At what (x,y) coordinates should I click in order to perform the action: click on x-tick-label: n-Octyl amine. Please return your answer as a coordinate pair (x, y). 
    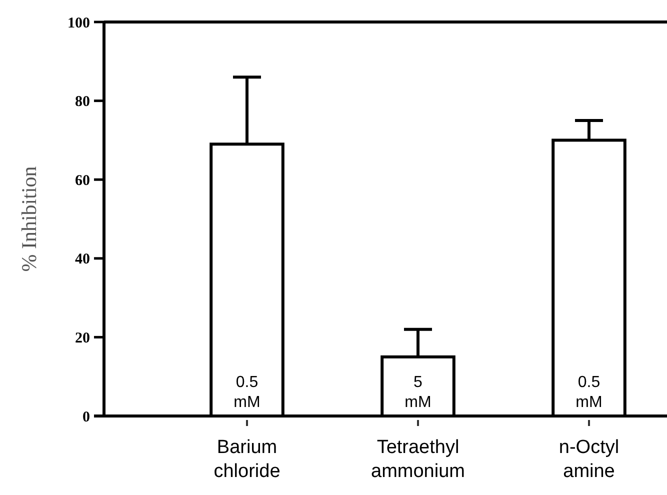
    Looking at the image, I should click on (589, 459).